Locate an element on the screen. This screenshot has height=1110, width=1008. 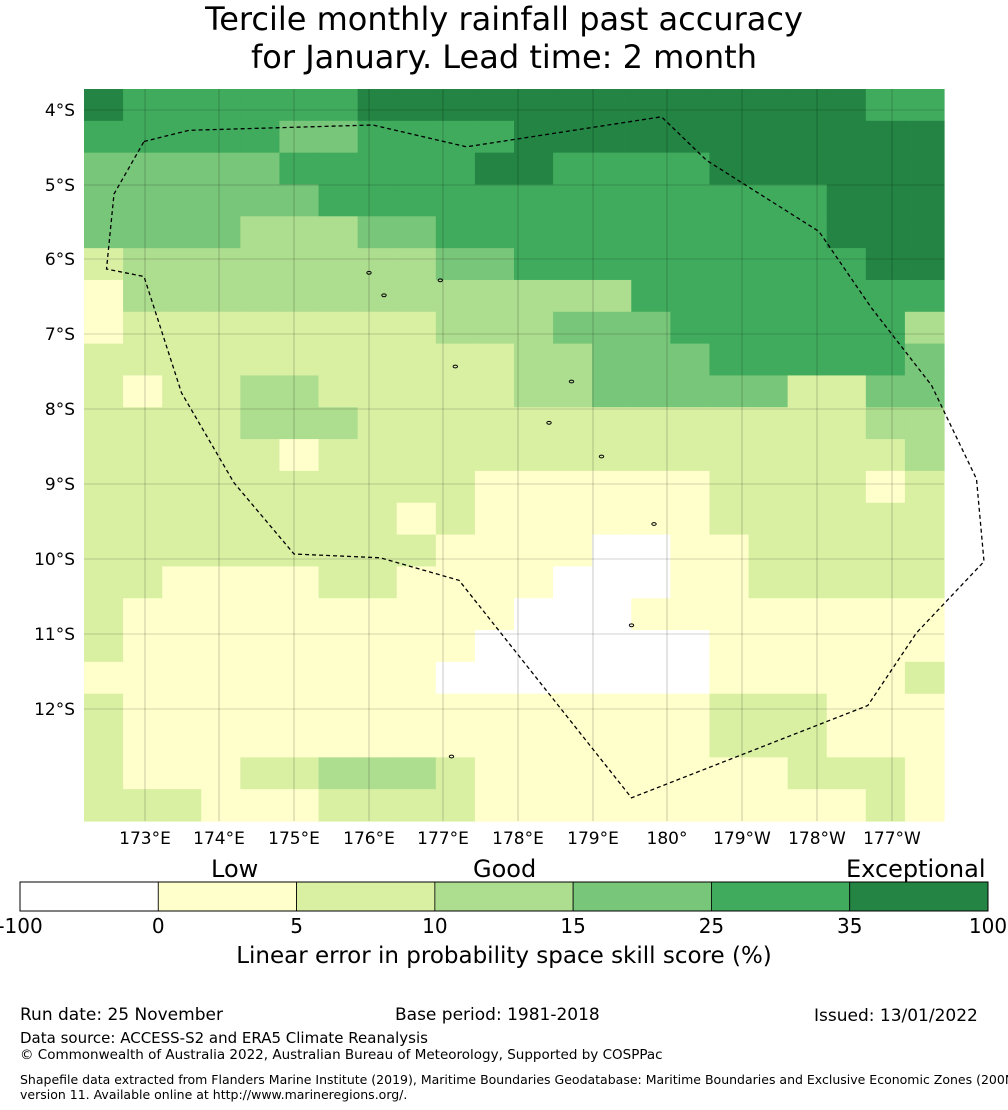
colorbar-tick: 5 is located at coordinates (296, 926).